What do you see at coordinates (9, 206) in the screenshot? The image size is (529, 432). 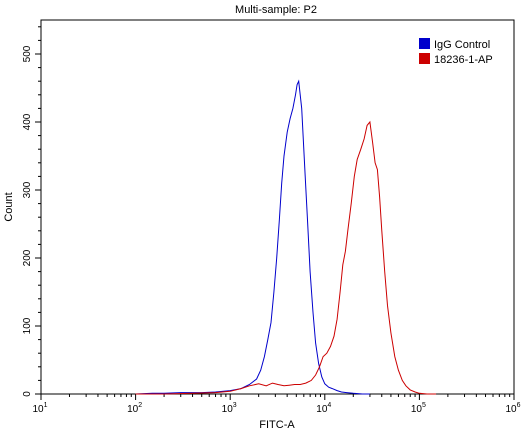 I see `y-axis-title: Count` at bounding box center [9, 206].